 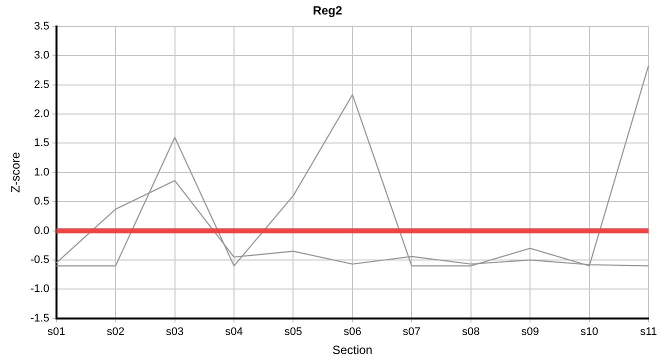 I want to click on x-tick-label: s08, so click(x=471, y=332).